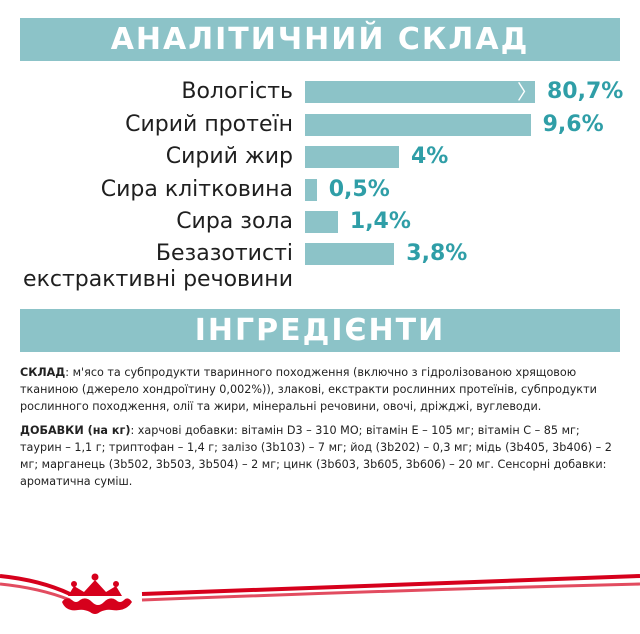 The height and width of the screenshot is (634, 640). What do you see at coordinates (380, 221) in the screenshot?
I see `chart-value-label: 1,4%` at bounding box center [380, 221].